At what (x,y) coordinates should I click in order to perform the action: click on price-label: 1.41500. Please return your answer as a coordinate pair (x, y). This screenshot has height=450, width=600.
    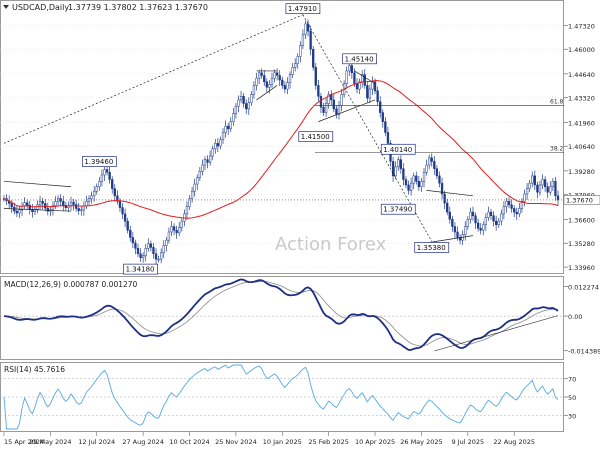
    Looking at the image, I should click on (315, 137).